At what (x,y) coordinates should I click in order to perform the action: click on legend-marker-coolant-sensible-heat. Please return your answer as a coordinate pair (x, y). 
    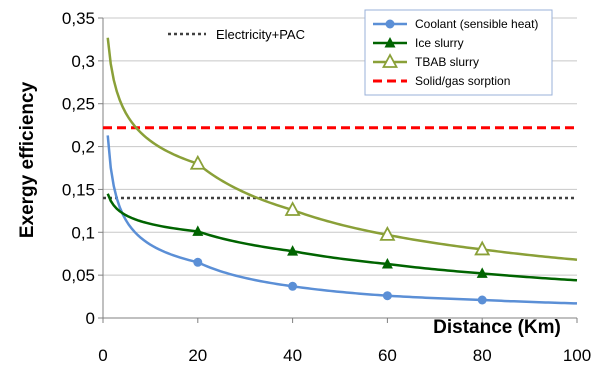
    Looking at the image, I should click on (390, 24).